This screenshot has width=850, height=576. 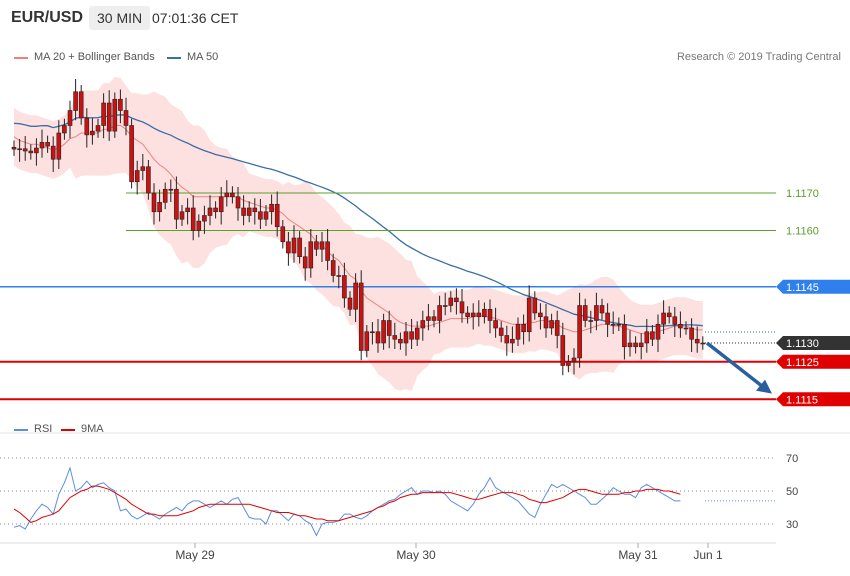 I want to click on level-label: 1.1115, so click(x=802, y=400).